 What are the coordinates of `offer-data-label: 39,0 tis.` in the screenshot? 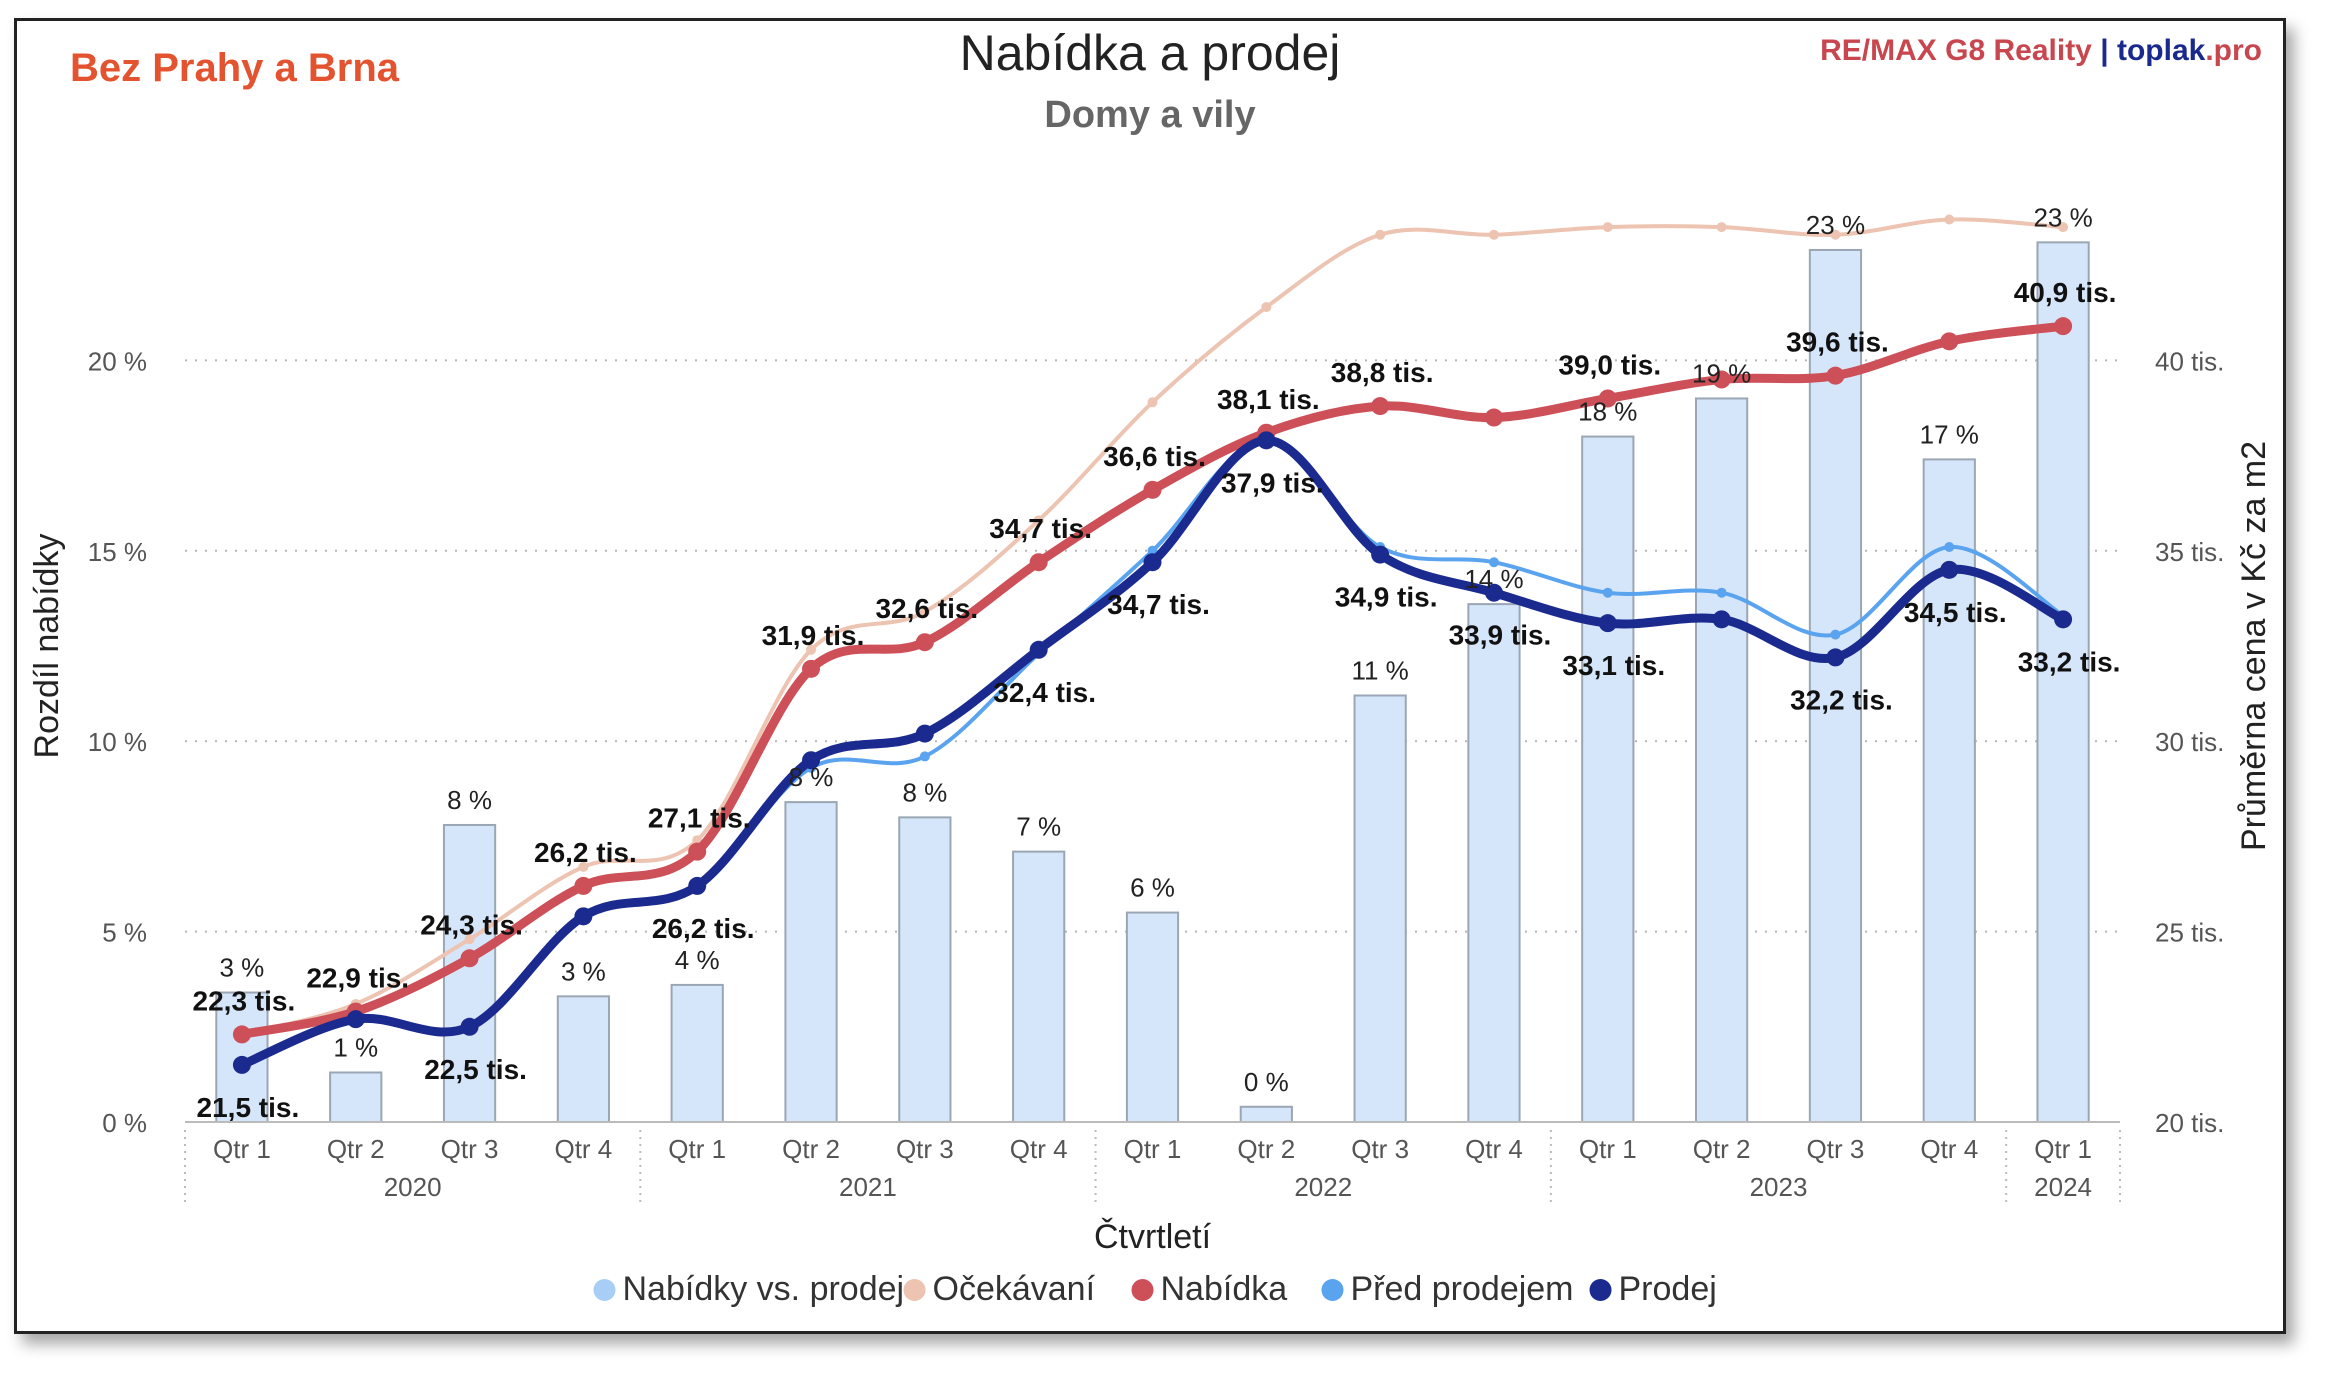 It's located at (1609, 364).